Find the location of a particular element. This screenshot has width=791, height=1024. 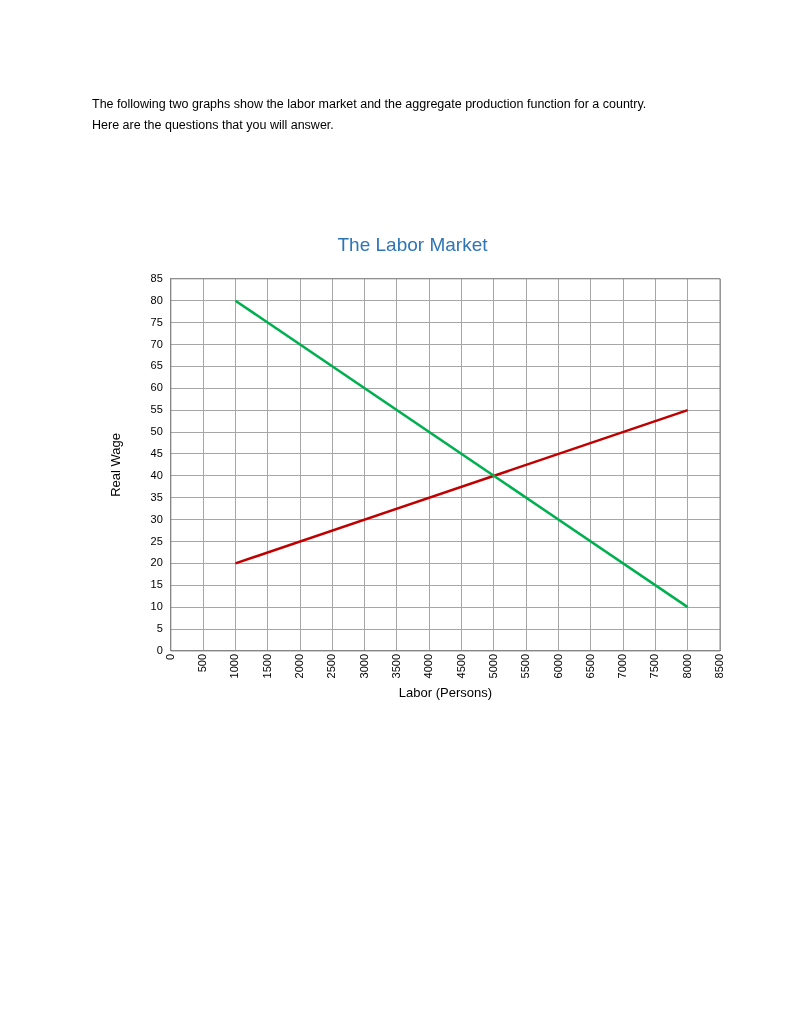

x-tick-label: 2500 is located at coordinates (331, 666).